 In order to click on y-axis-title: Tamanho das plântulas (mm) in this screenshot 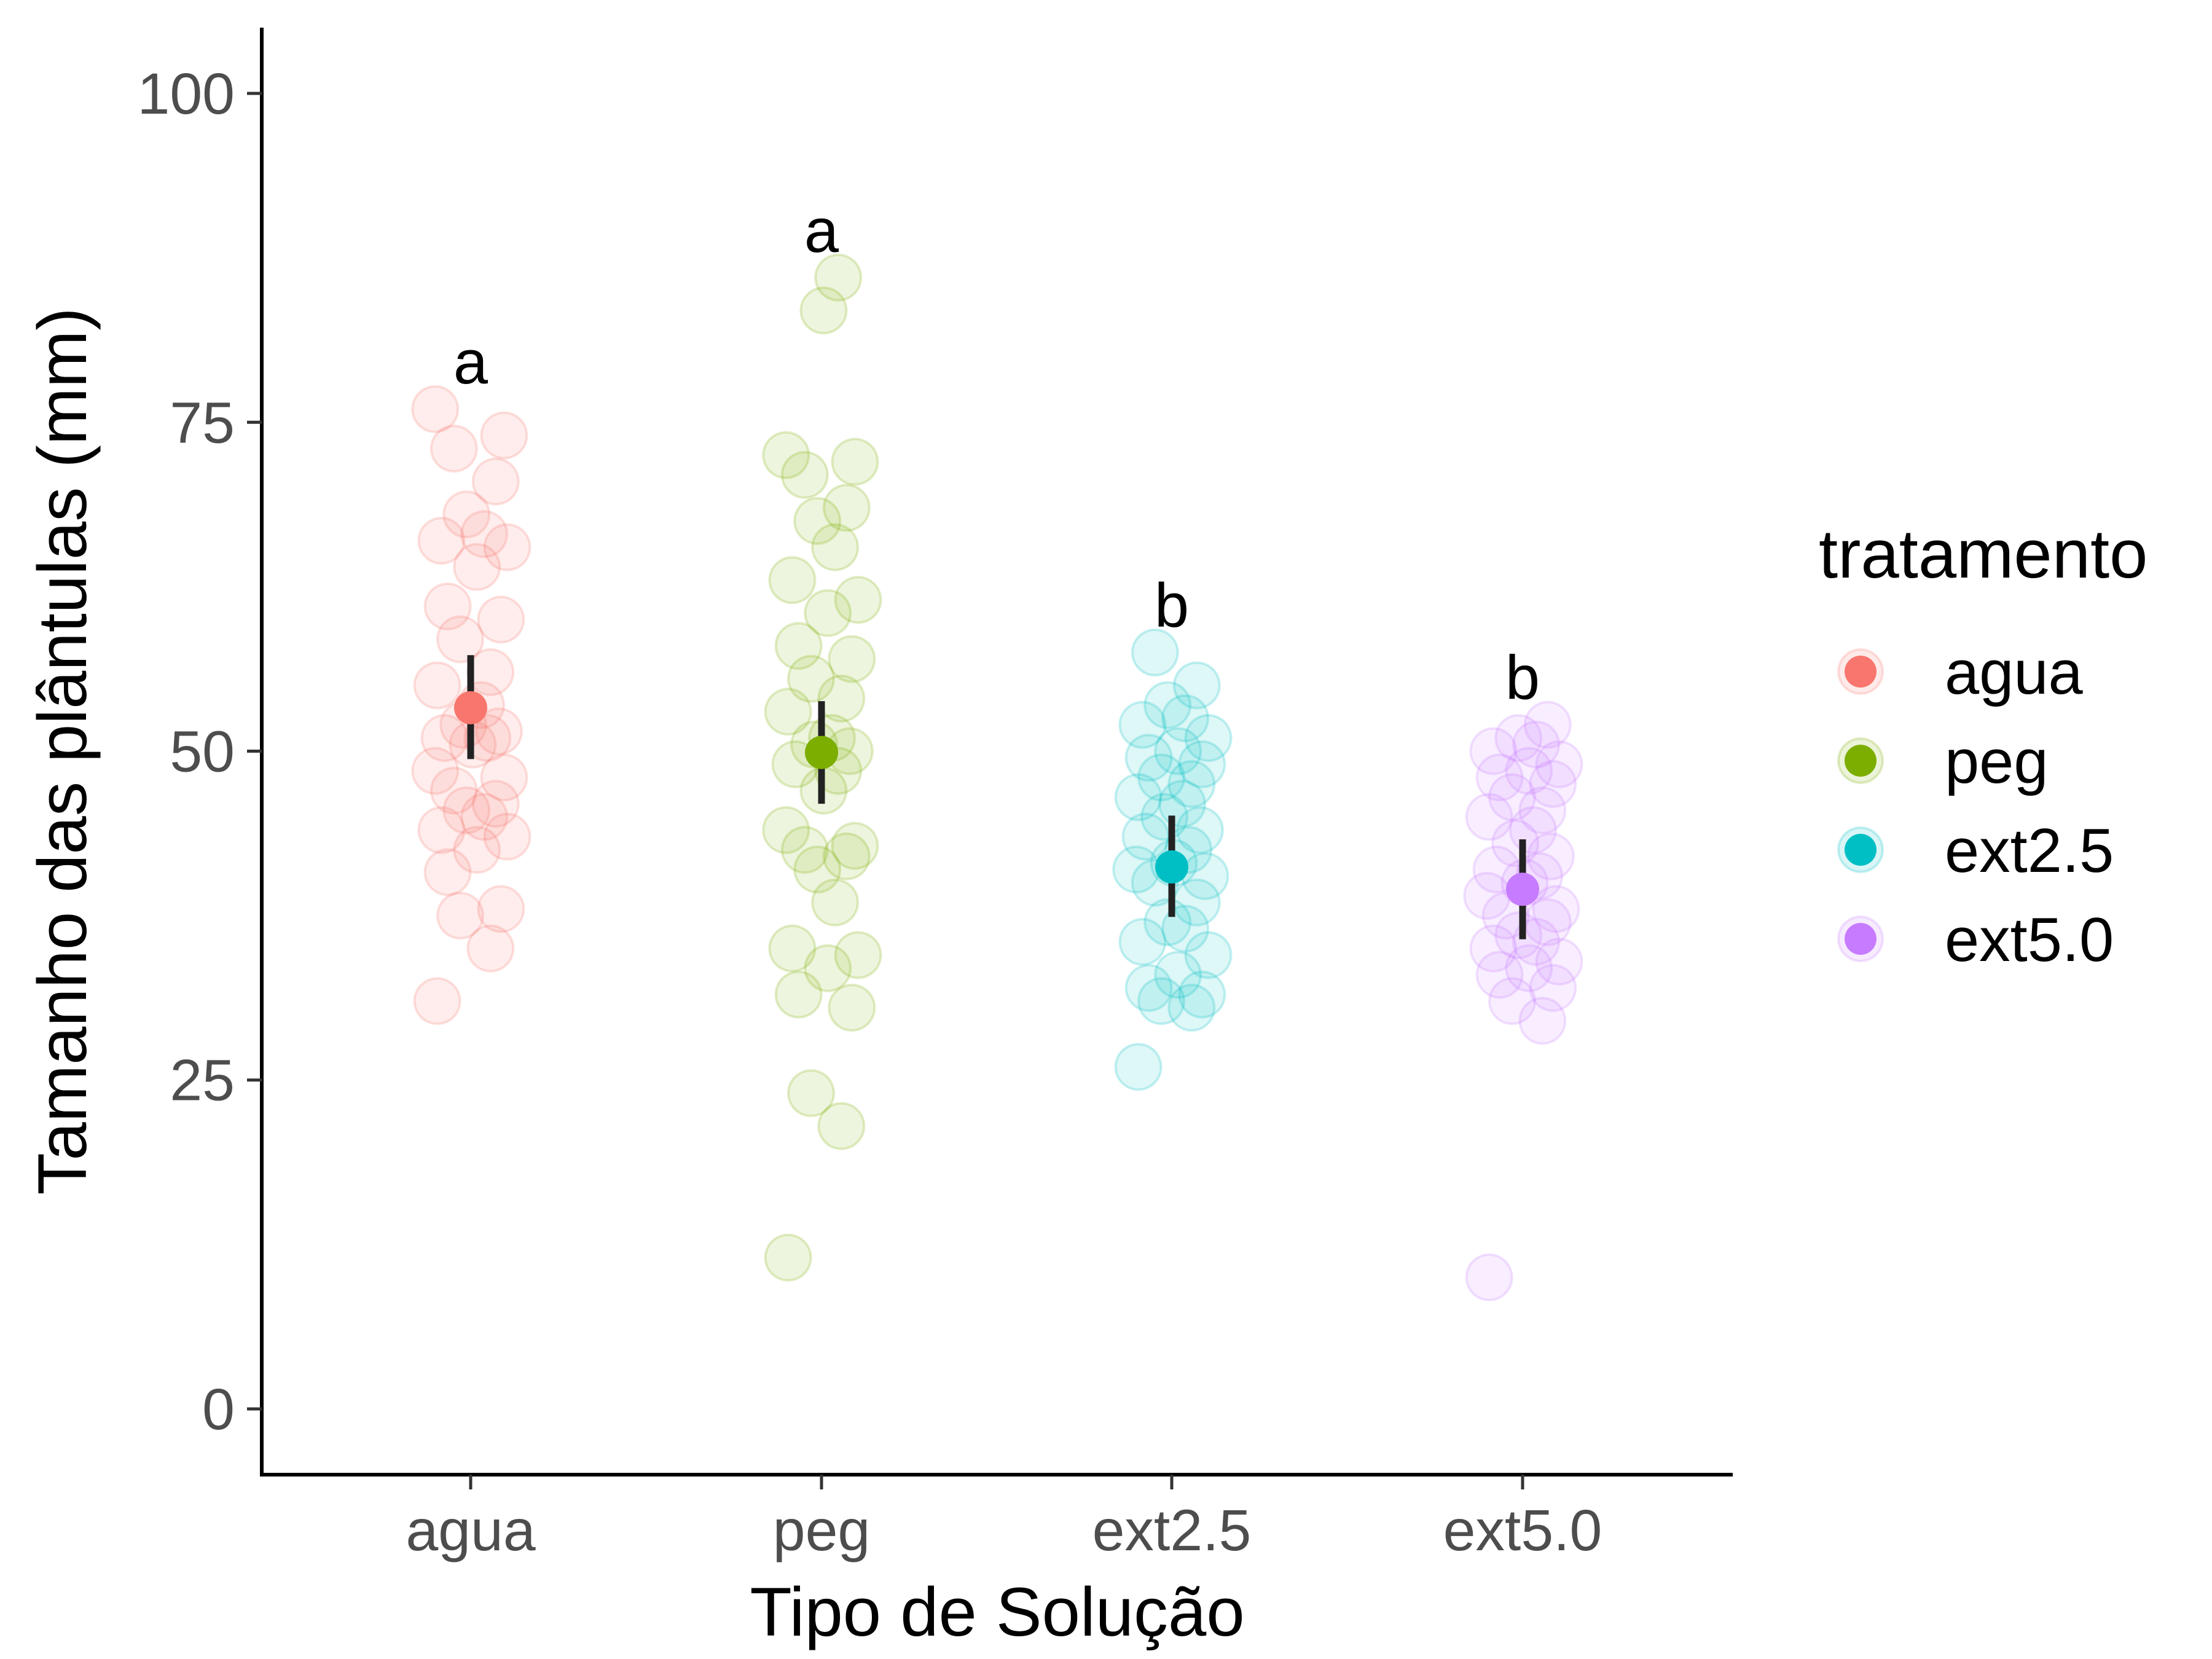, I will do `click(62, 750)`.